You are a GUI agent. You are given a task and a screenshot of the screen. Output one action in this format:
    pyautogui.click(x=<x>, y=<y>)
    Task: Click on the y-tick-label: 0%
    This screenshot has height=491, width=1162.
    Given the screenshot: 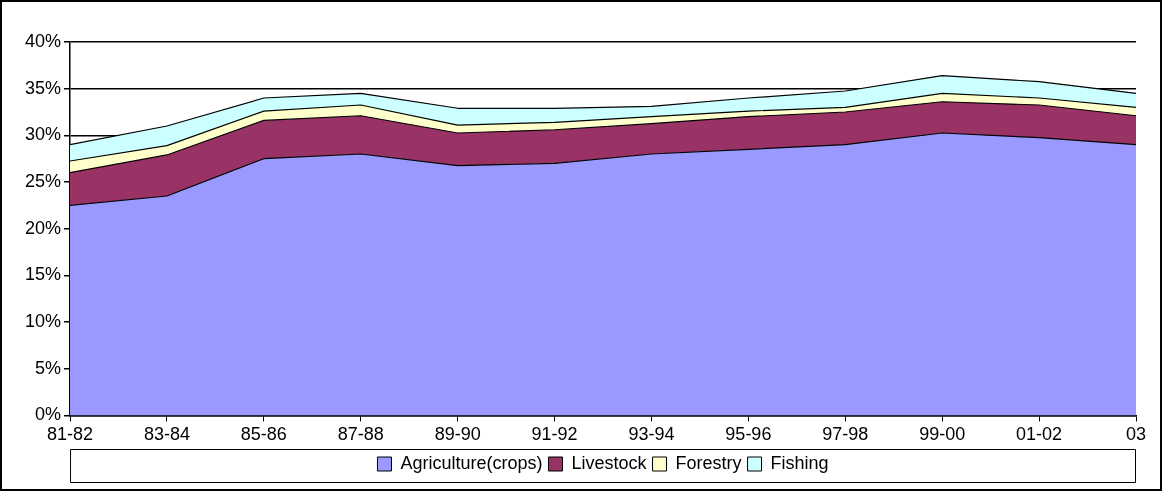 What is the action you would take?
    pyautogui.click(x=48, y=414)
    